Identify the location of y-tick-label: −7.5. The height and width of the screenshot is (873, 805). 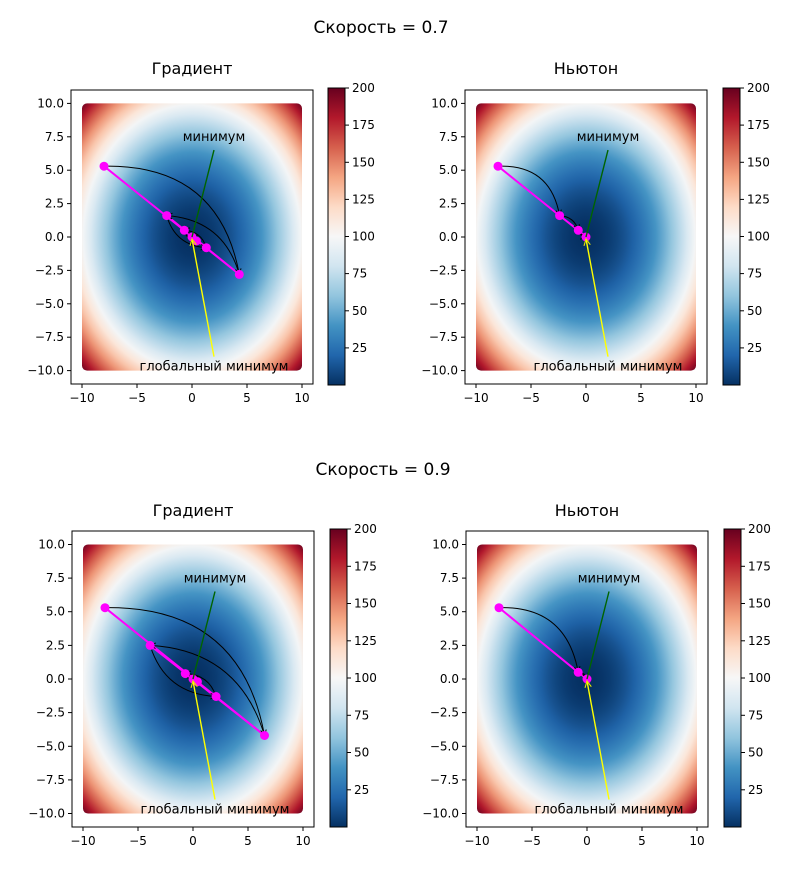
(444, 780).